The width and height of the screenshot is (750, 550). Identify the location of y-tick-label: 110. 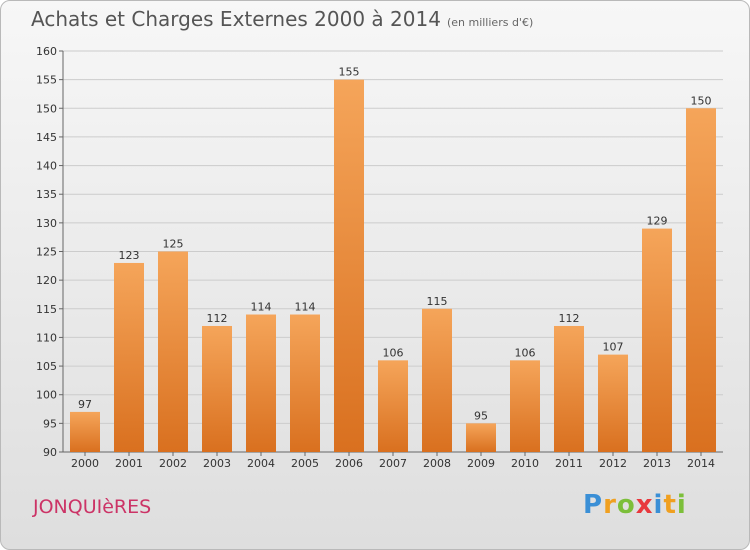
(46, 337).